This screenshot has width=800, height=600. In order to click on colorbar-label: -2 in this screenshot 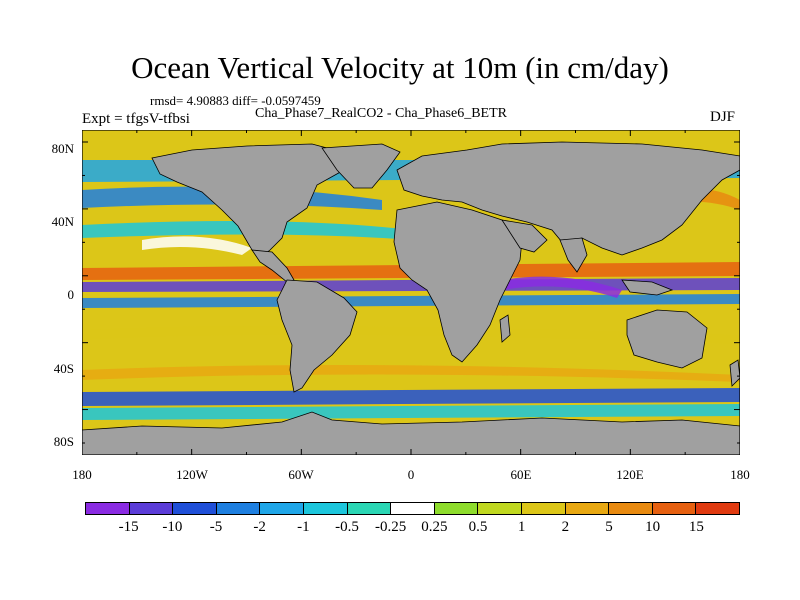, I will do `click(259, 527)`.